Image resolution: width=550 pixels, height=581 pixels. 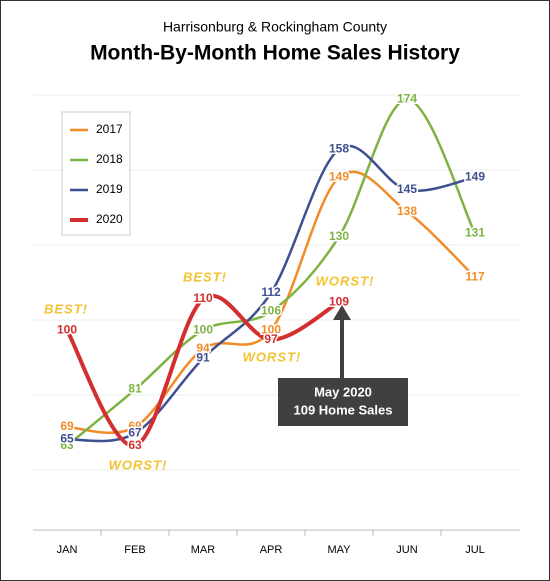 I want to click on legend-label: 2019, so click(x=109, y=189).